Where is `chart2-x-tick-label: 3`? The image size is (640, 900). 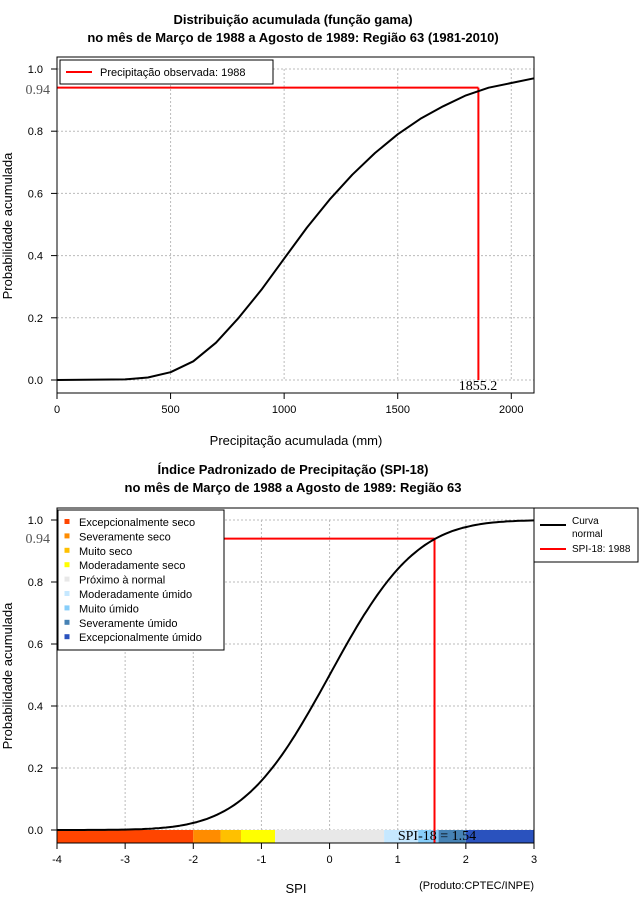
chart2-x-tick-label: 3 is located at coordinates (534, 860).